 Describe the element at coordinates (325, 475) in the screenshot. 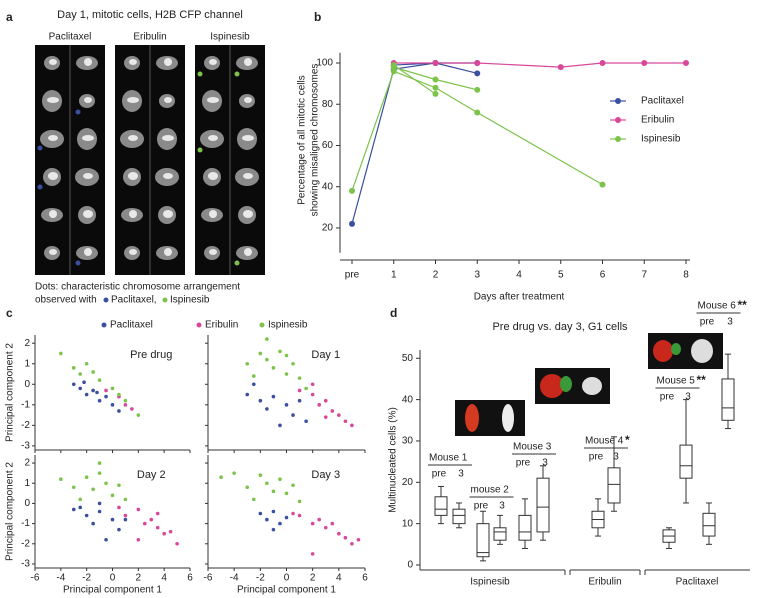

I see `panel-title: Day 3` at that location.